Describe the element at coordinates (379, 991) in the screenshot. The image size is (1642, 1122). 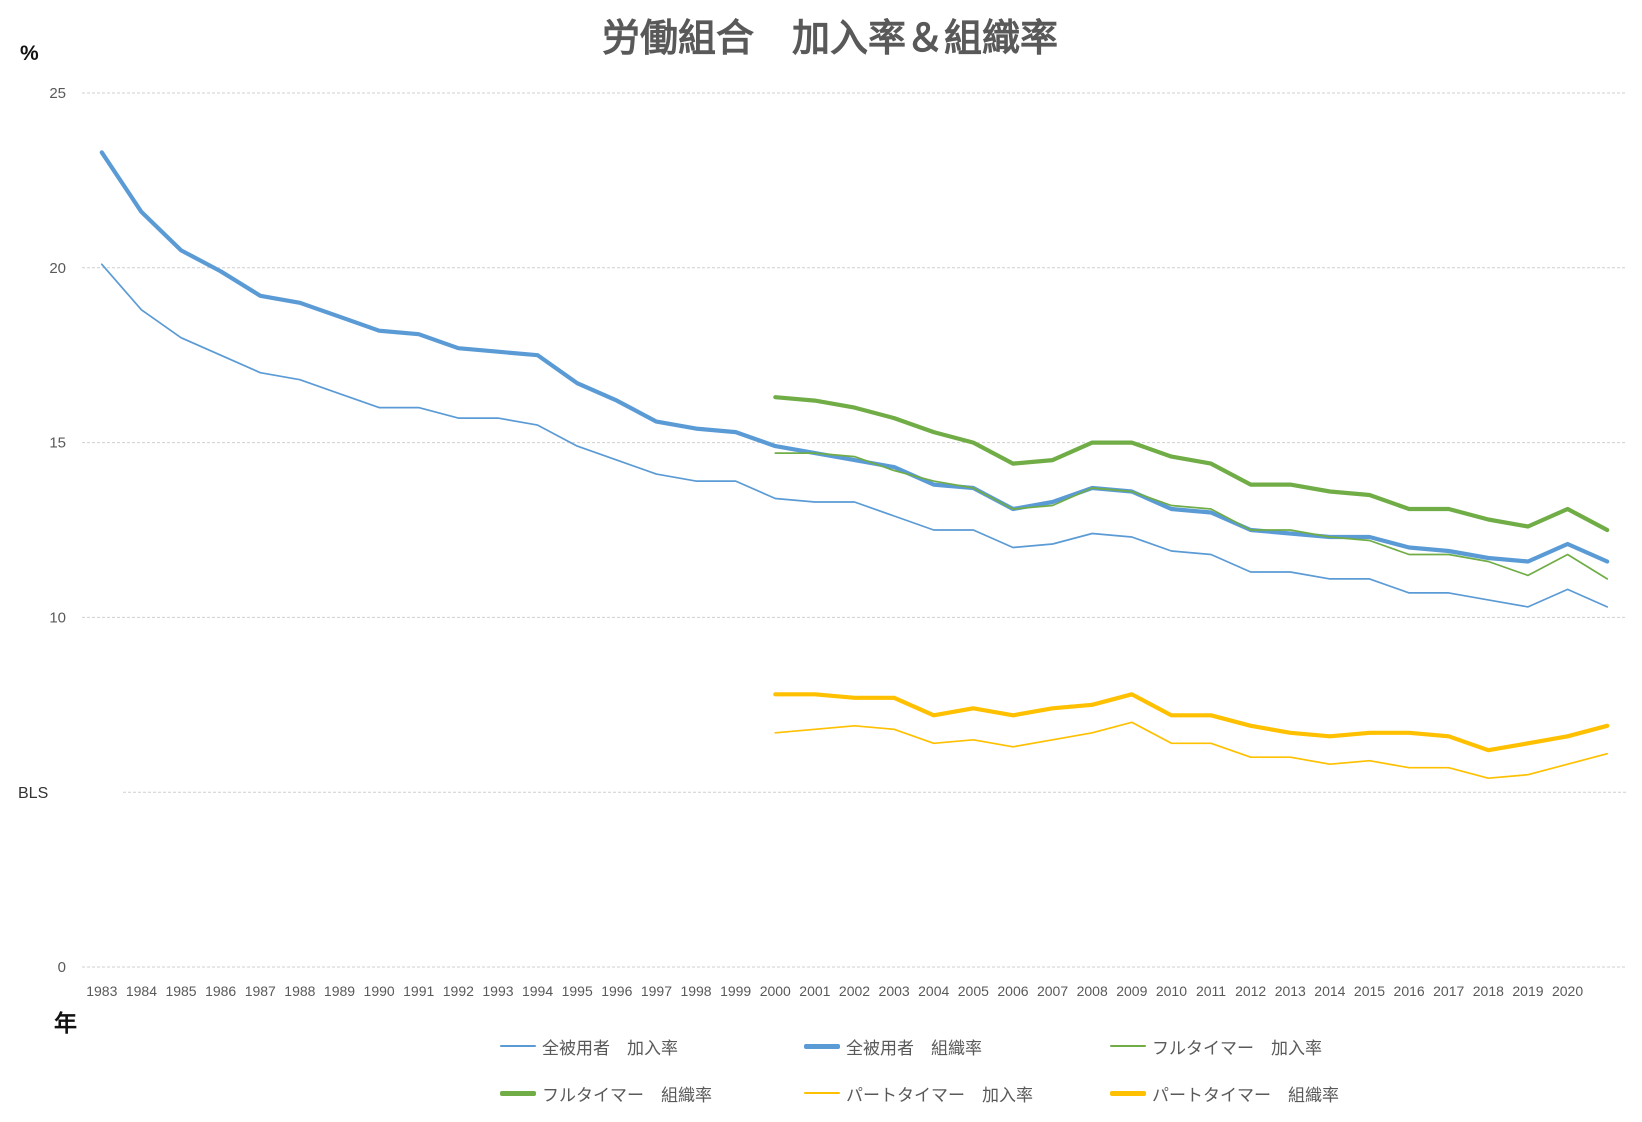
I see `x-tick-label: 1990` at that location.